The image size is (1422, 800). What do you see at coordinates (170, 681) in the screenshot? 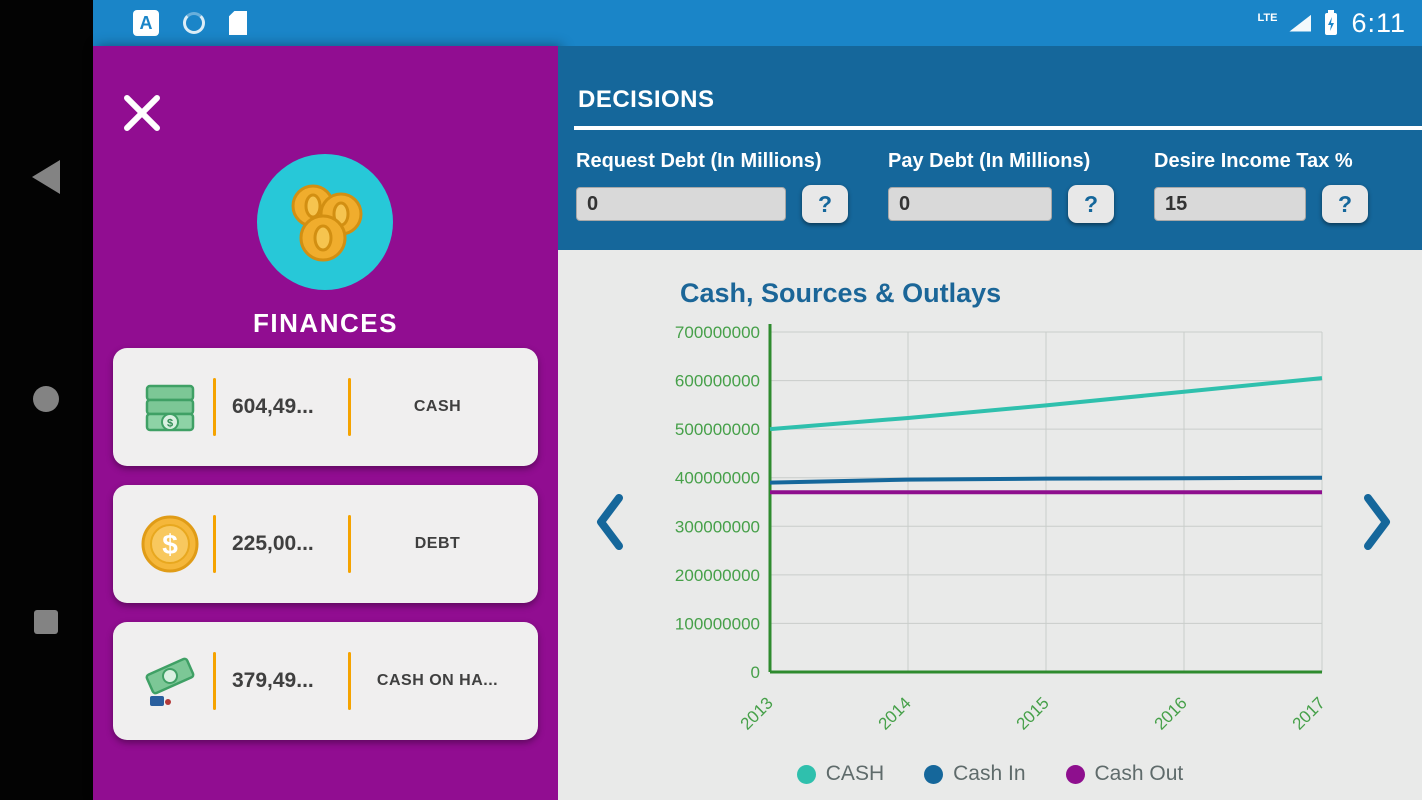
I see `cash-on-hand-icon` at bounding box center [170, 681].